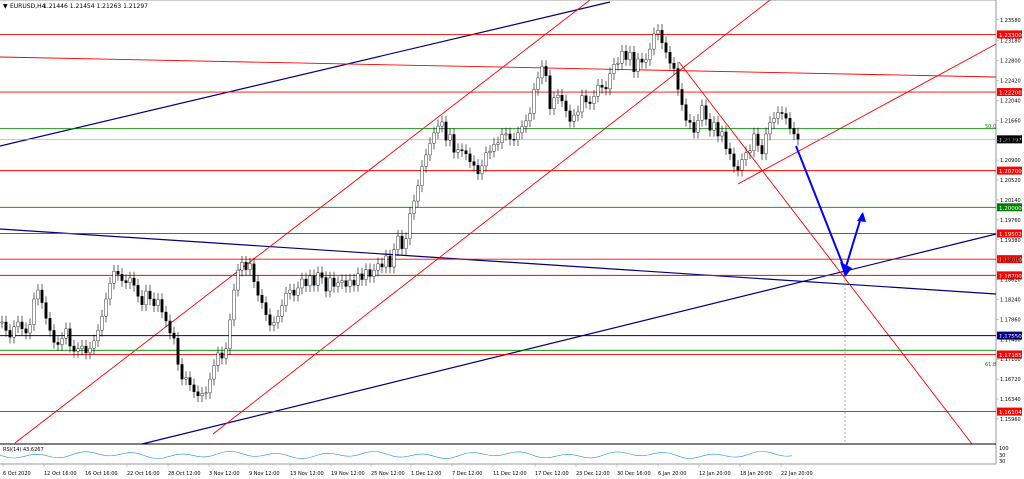  What do you see at coordinates (990, 127) in the screenshot?
I see `fib-label-50: 50.0` at bounding box center [990, 127].